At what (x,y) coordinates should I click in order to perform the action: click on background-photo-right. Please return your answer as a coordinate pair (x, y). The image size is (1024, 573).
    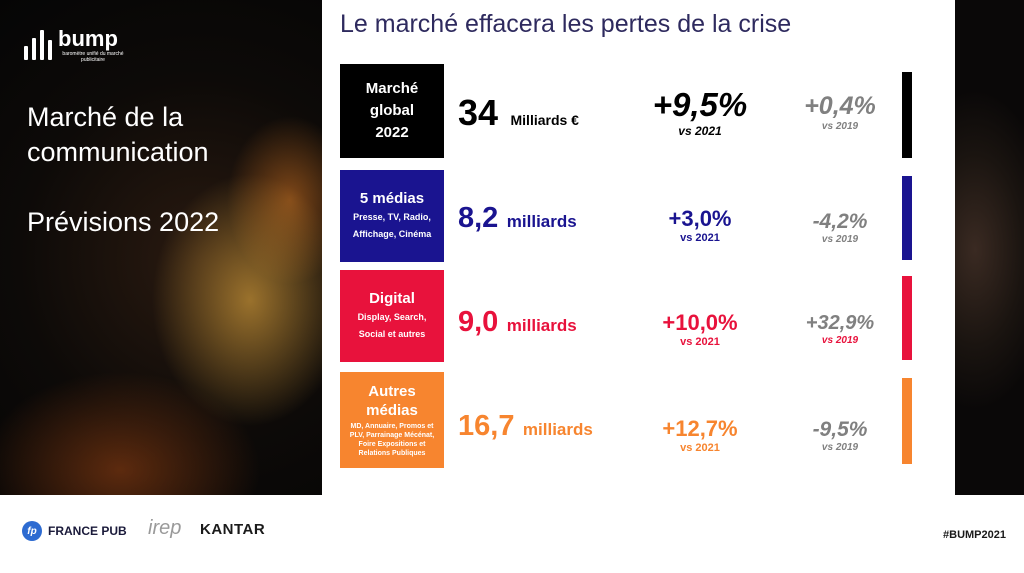
    Looking at the image, I should click on (989, 247).